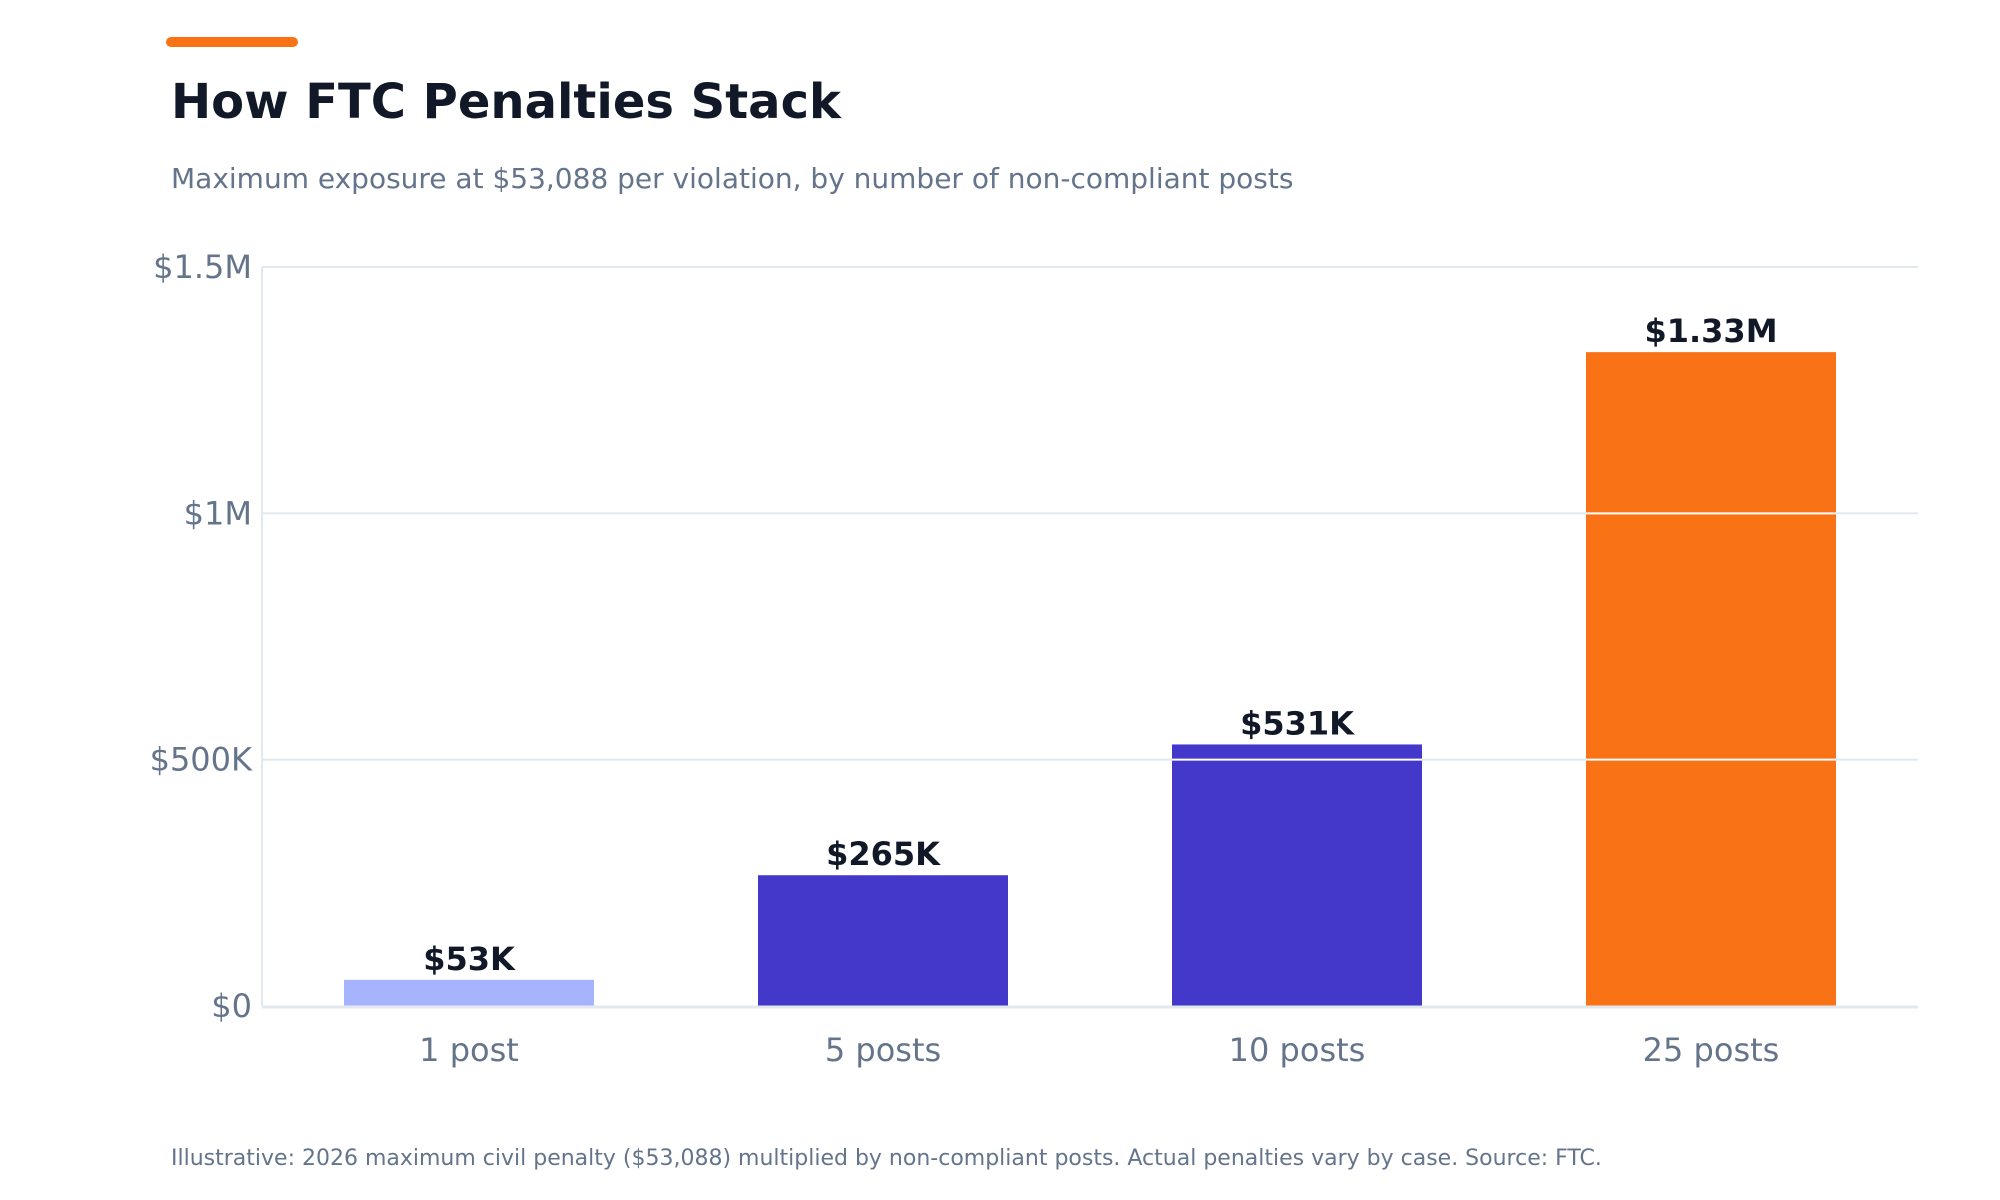  I want to click on x-tick-label: 10 posts, so click(1297, 1050).